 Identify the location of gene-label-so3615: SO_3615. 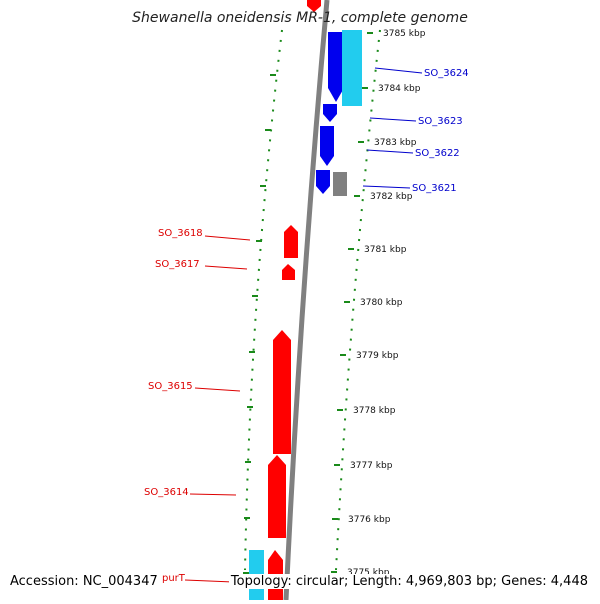
(170, 386).